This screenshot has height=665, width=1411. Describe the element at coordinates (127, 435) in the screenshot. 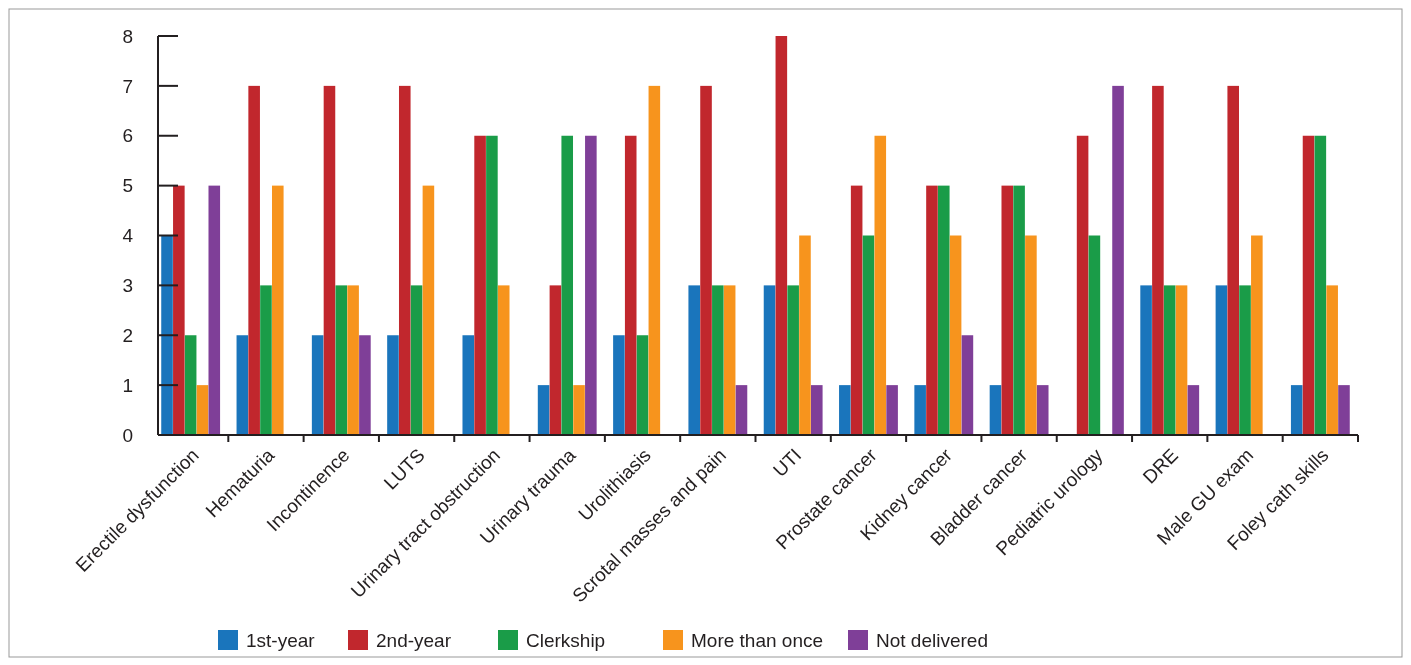

I see `y-tick-label: 0` at that location.